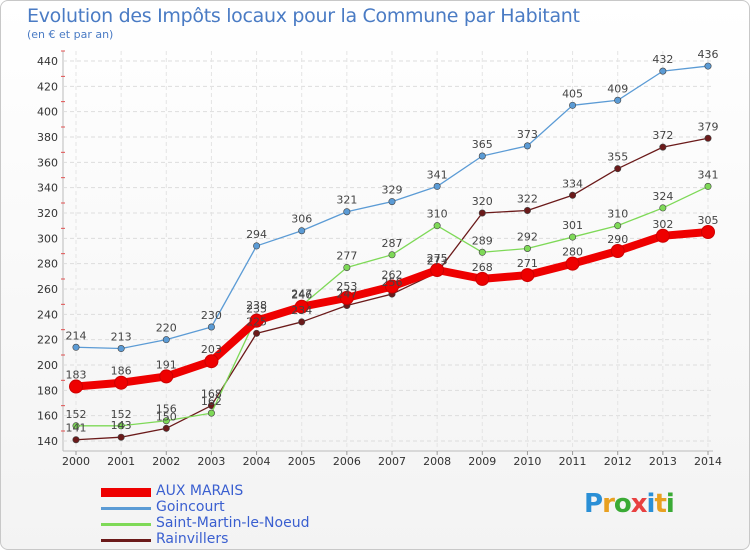 This screenshot has height=550, width=750. What do you see at coordinates (47, 365) in the screenshot?
I see `y-tick-label: 200` at bounding box center [47, 365].